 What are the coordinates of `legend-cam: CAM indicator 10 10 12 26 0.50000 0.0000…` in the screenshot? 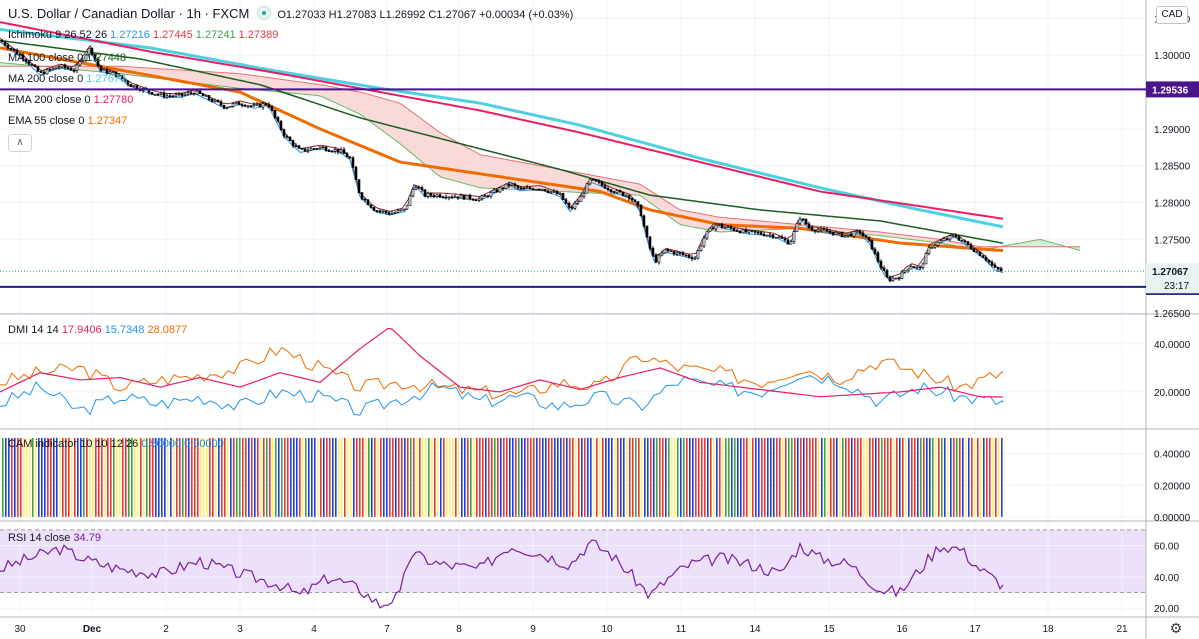 It's located at (116, 444).